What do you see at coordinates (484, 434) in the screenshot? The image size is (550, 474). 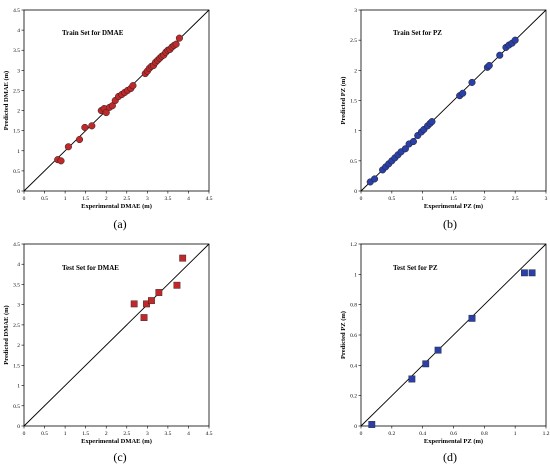 I see `x-tick-label: 0.8` at bounding box center [484, 434].